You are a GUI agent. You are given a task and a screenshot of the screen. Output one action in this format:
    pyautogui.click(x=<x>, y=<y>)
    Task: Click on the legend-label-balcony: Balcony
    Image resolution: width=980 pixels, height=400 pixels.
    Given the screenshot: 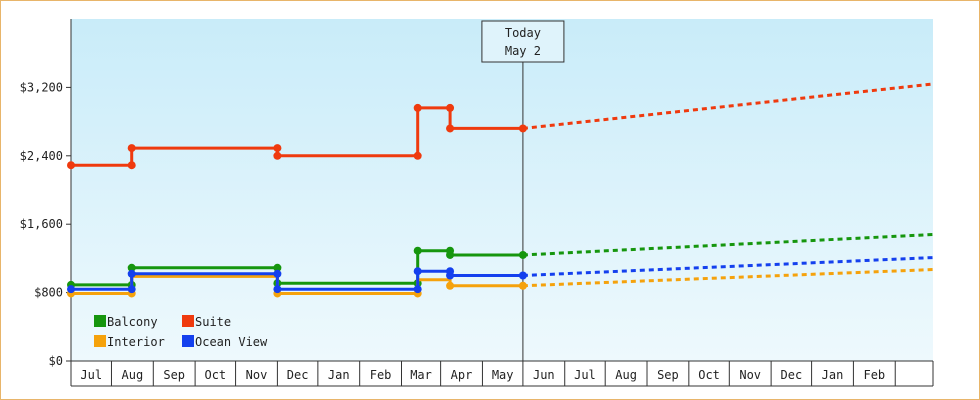 What is the action you would take?
    pyautogui.click(x=132, y=322)
    